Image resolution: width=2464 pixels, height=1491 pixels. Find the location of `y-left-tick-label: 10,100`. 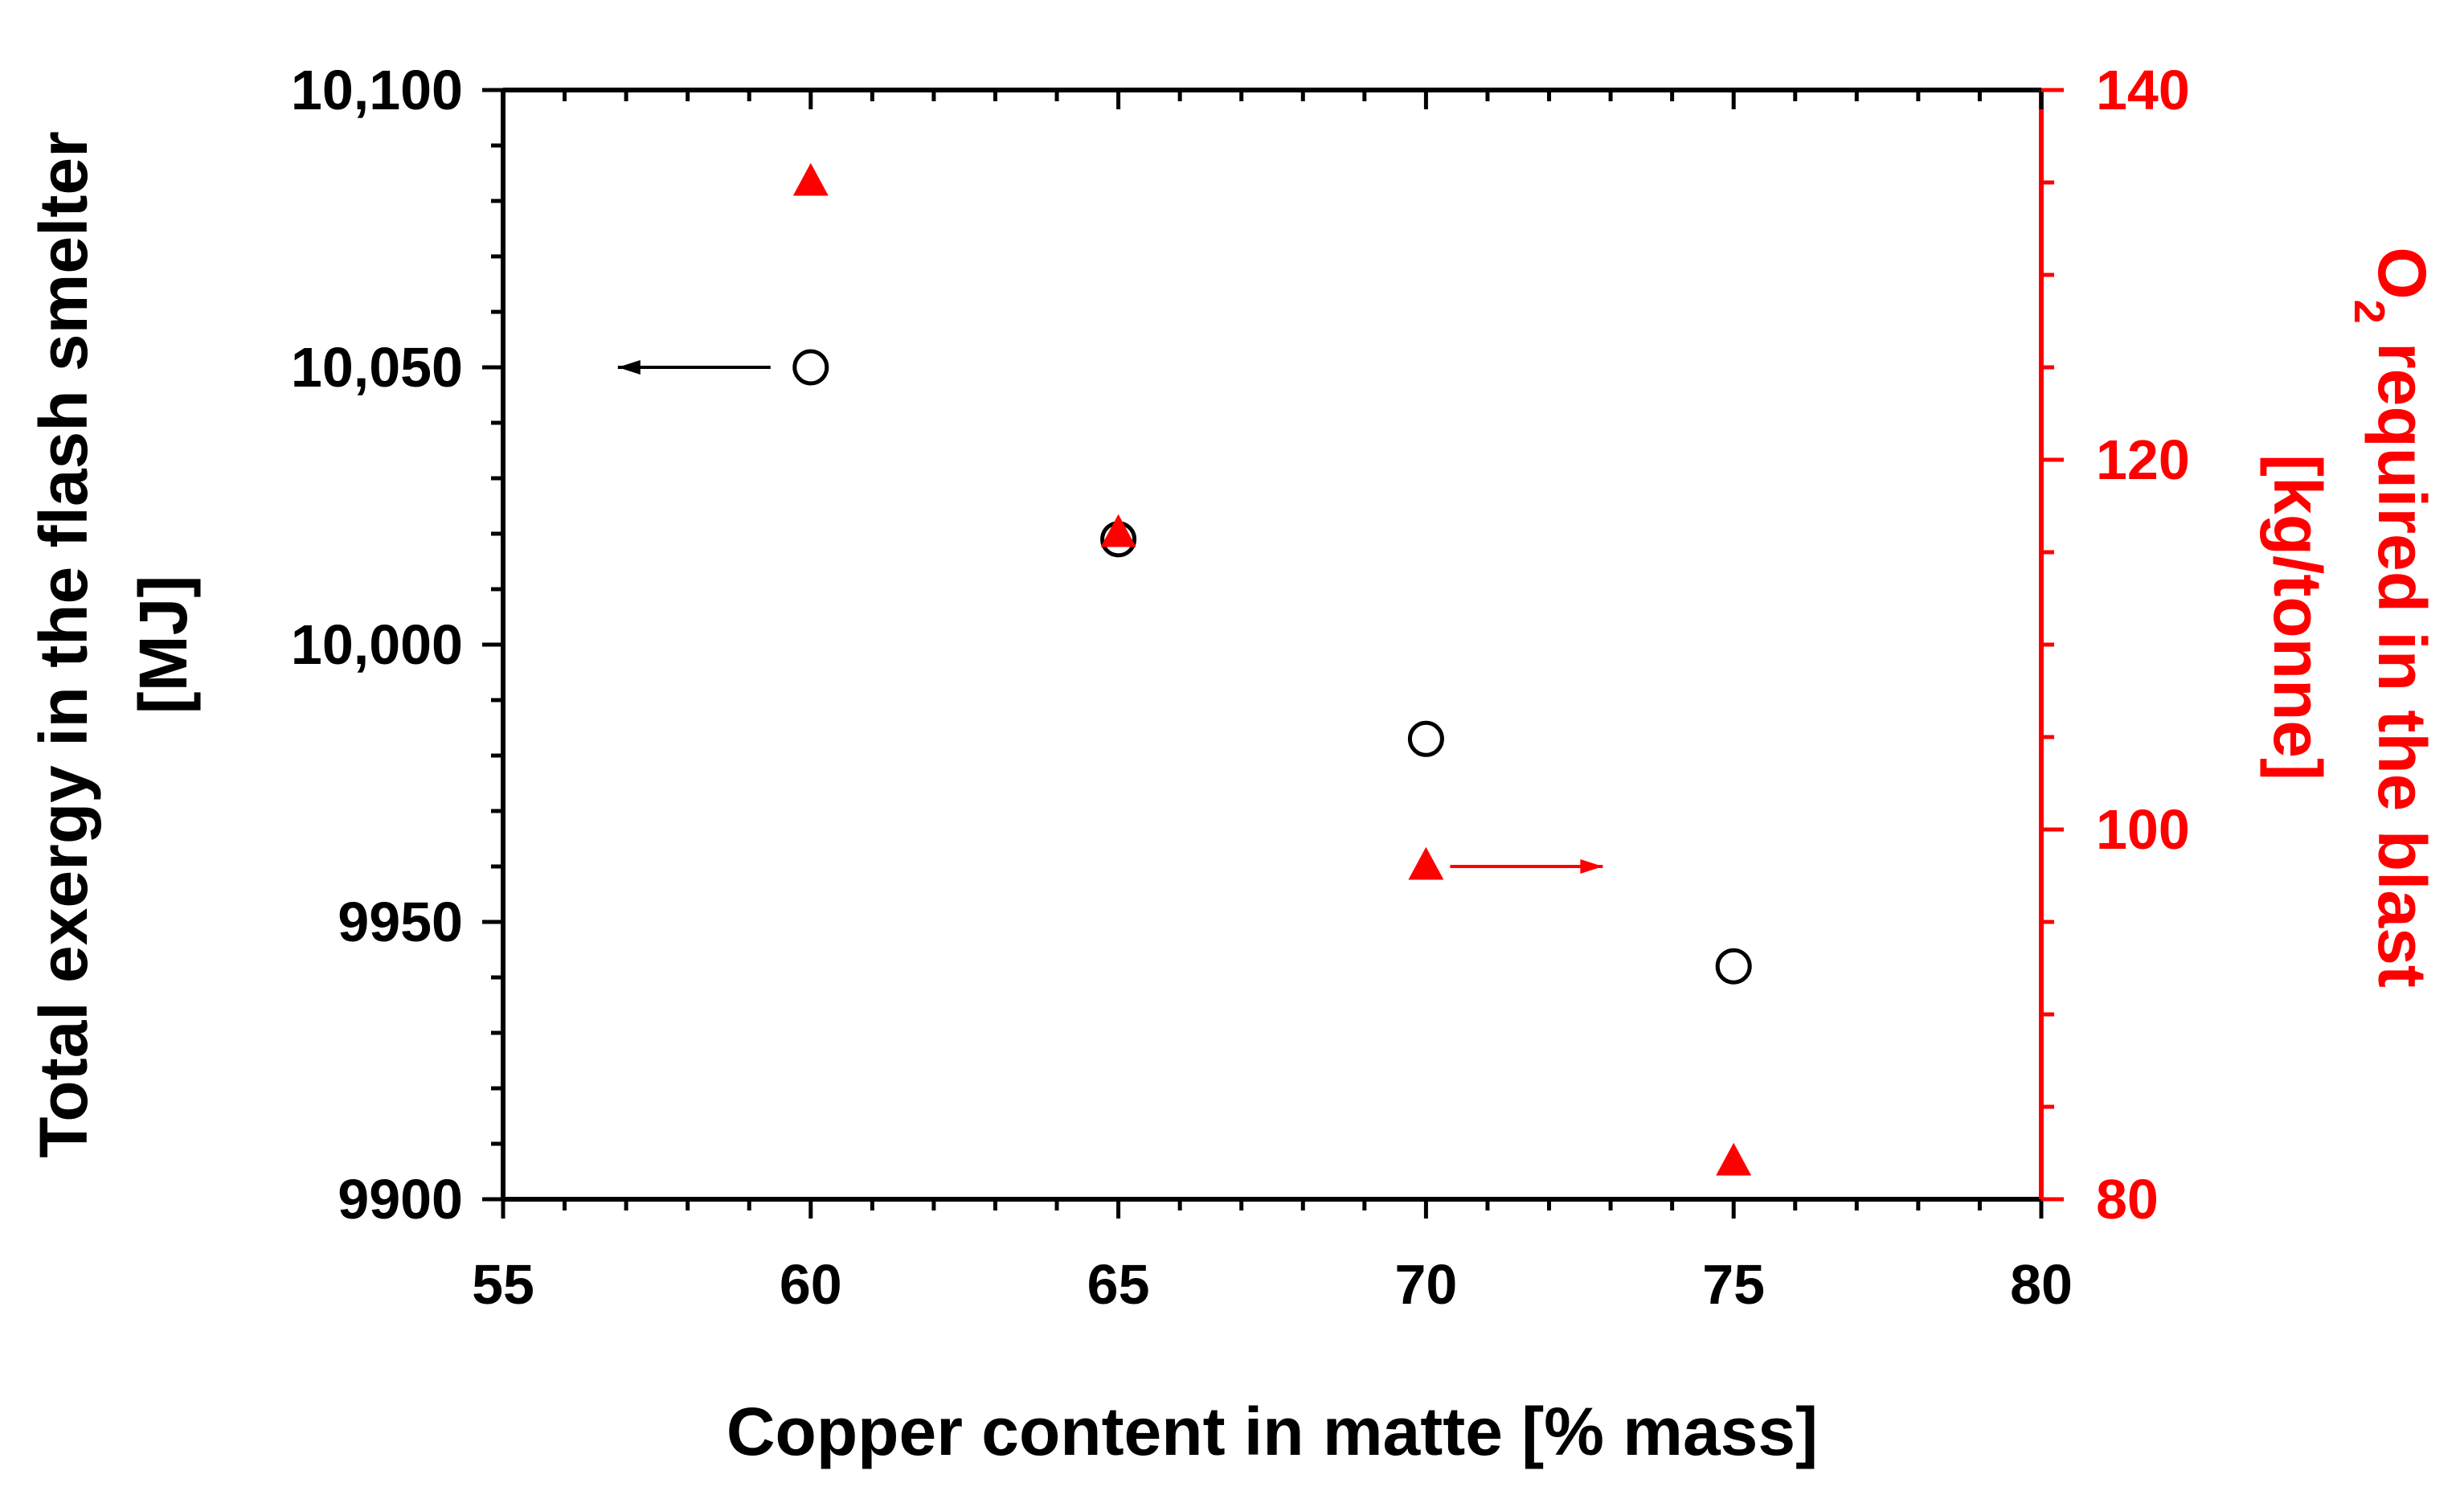

y-left-tick-label: 10,100 is located at coordinates (377, 90).